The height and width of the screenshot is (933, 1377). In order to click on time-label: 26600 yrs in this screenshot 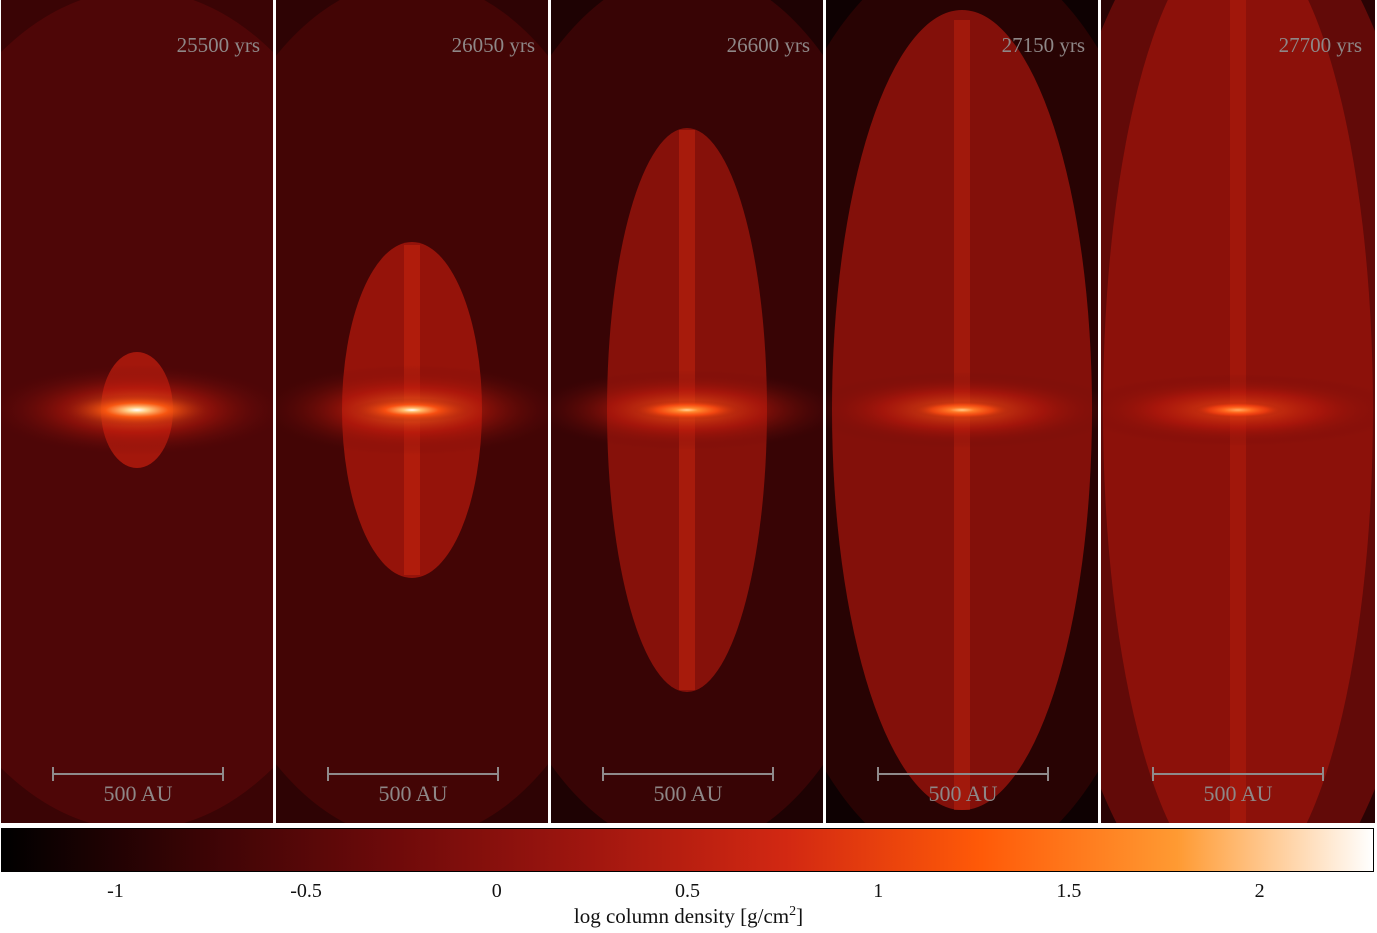, I will do `click(768, 45)`.